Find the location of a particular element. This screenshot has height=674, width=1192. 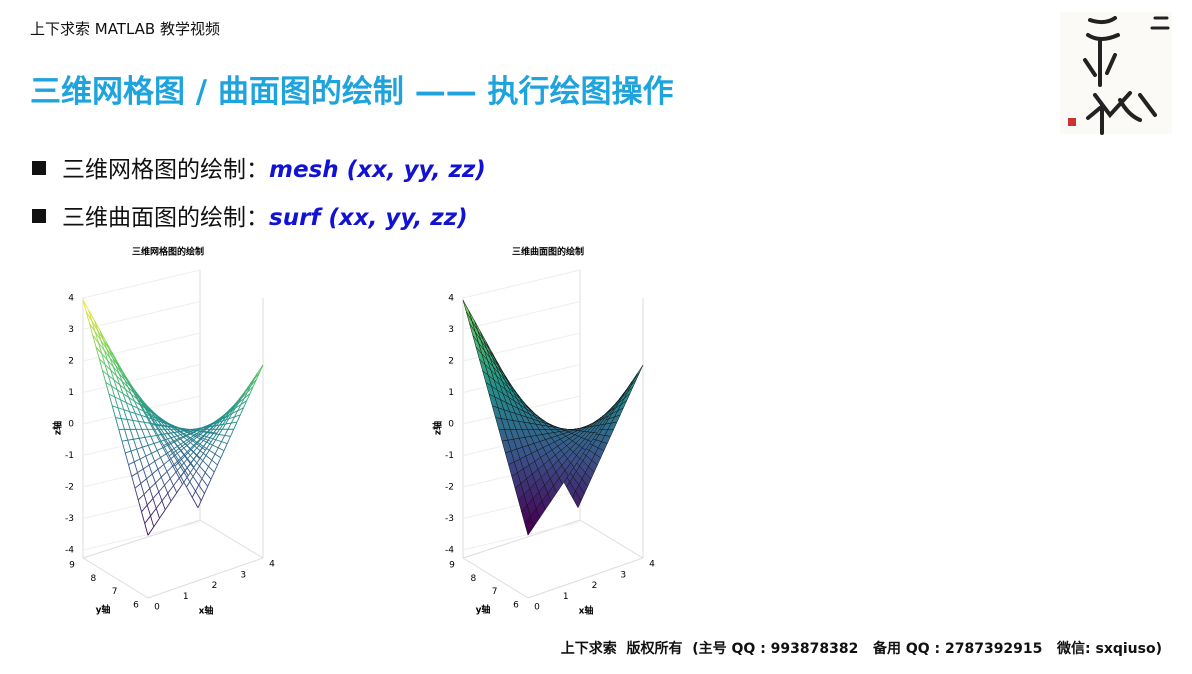

bullet-label: 三维曲面图的绘制： is located at coordinates (165, 218).